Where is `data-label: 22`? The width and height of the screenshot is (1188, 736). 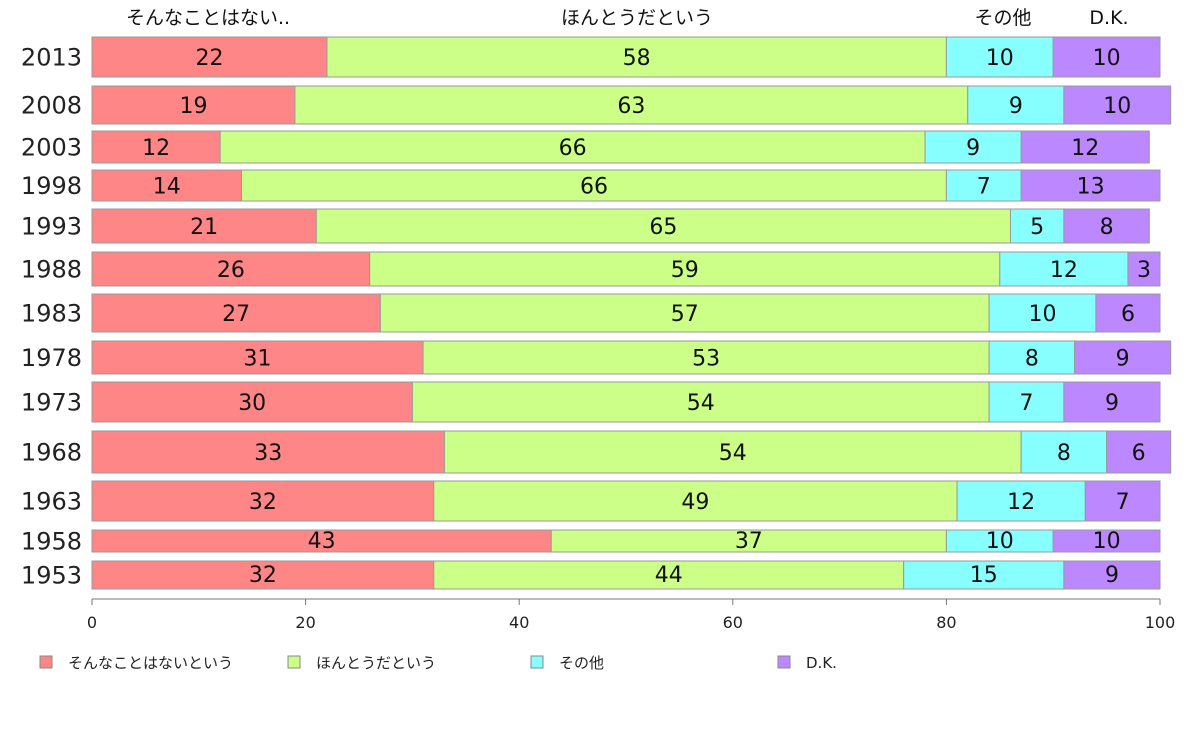
data-label: 22 is located at coordinates (209, 58).